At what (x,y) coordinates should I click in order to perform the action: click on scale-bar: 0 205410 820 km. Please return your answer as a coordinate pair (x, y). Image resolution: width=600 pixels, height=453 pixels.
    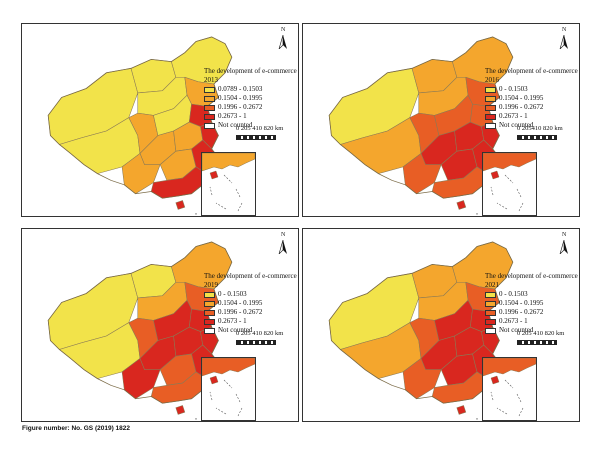
    Looking at the image, I should click on (540, 132).